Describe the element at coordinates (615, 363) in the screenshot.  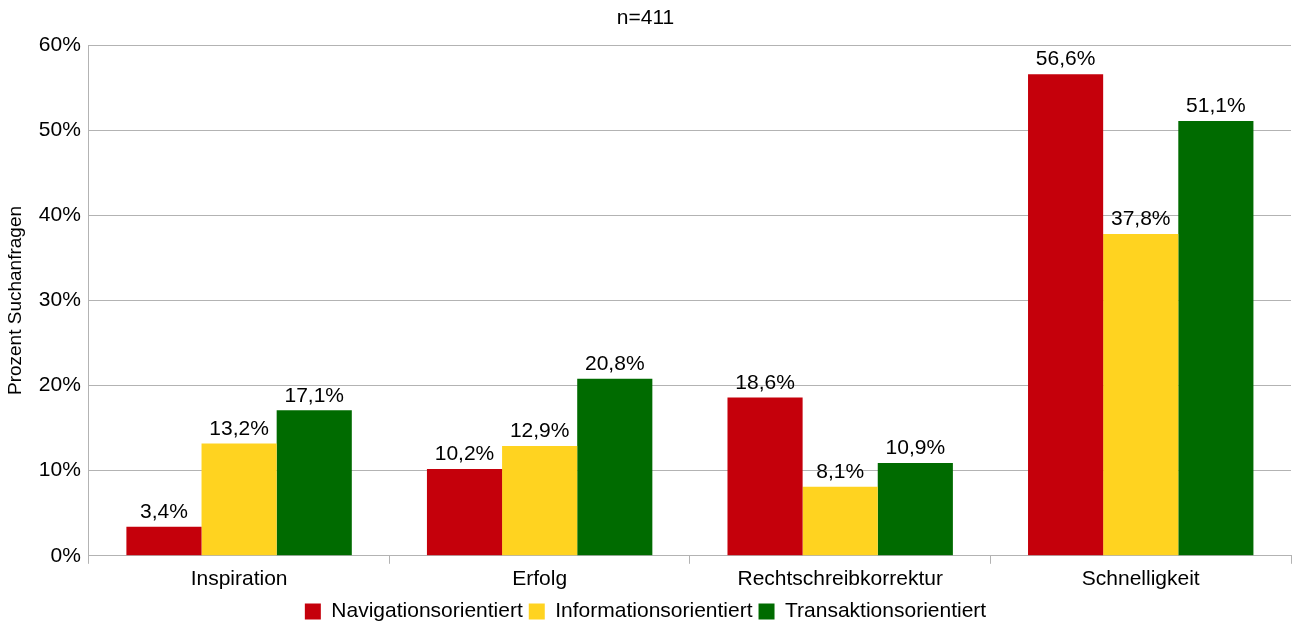
I see `data-label: 20,8%` at that location.